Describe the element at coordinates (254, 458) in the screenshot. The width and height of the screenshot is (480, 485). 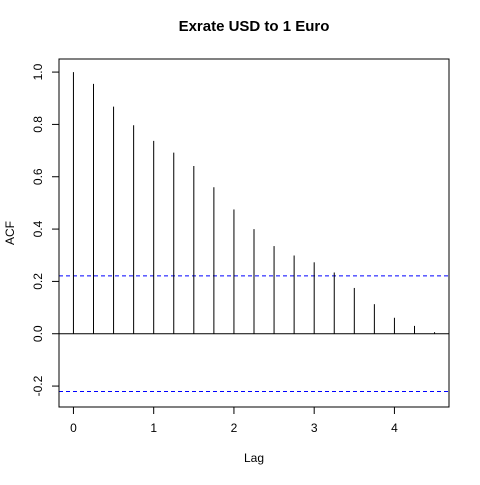
I see `x-axis-label: Lag` at that location.